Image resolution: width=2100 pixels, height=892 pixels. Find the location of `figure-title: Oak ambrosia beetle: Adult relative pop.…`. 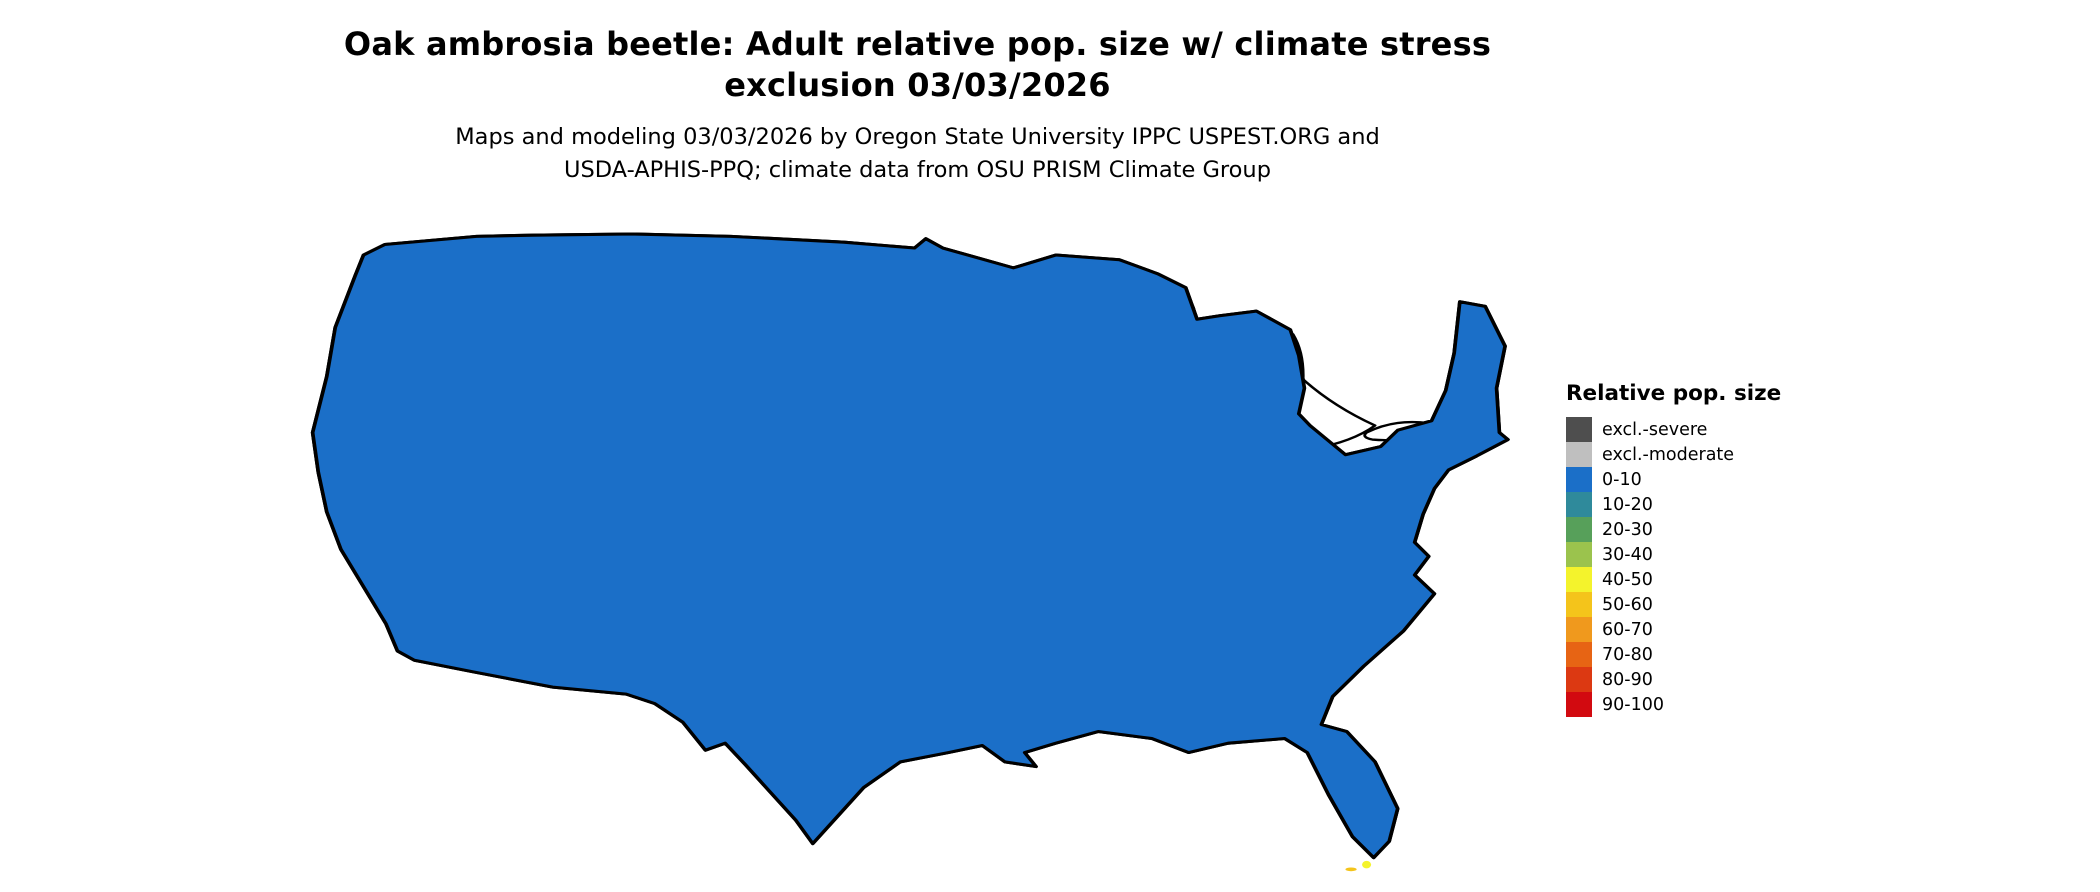

figure-title: Oak ambrosia beetle: Adult relative pop.… is located at coordinates (917, 65).